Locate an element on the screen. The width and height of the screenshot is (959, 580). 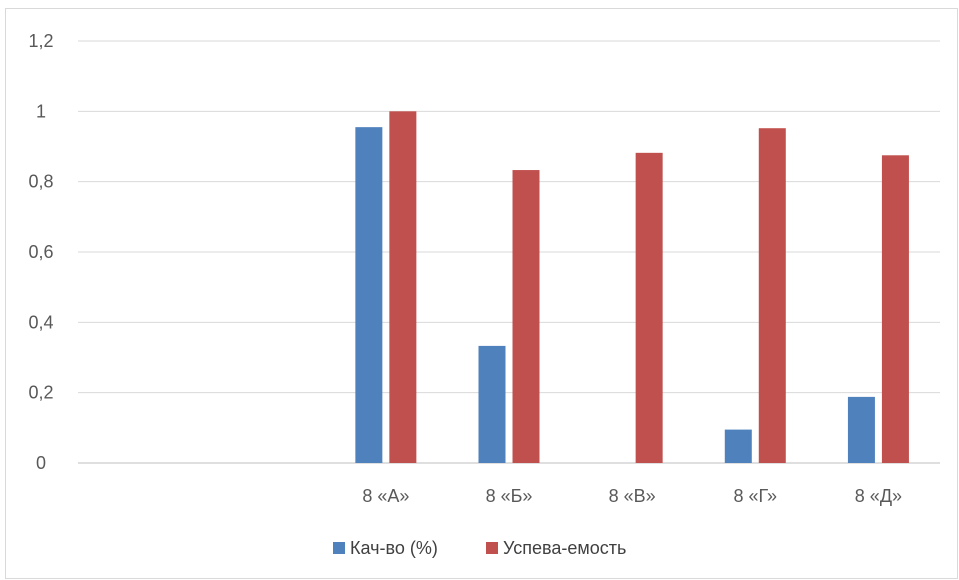
x-axis-tick-labels: 8 «А» 8 «Б» 8 «В» 8 «Г» 8 «Д» is located at coordinates (632, 496).